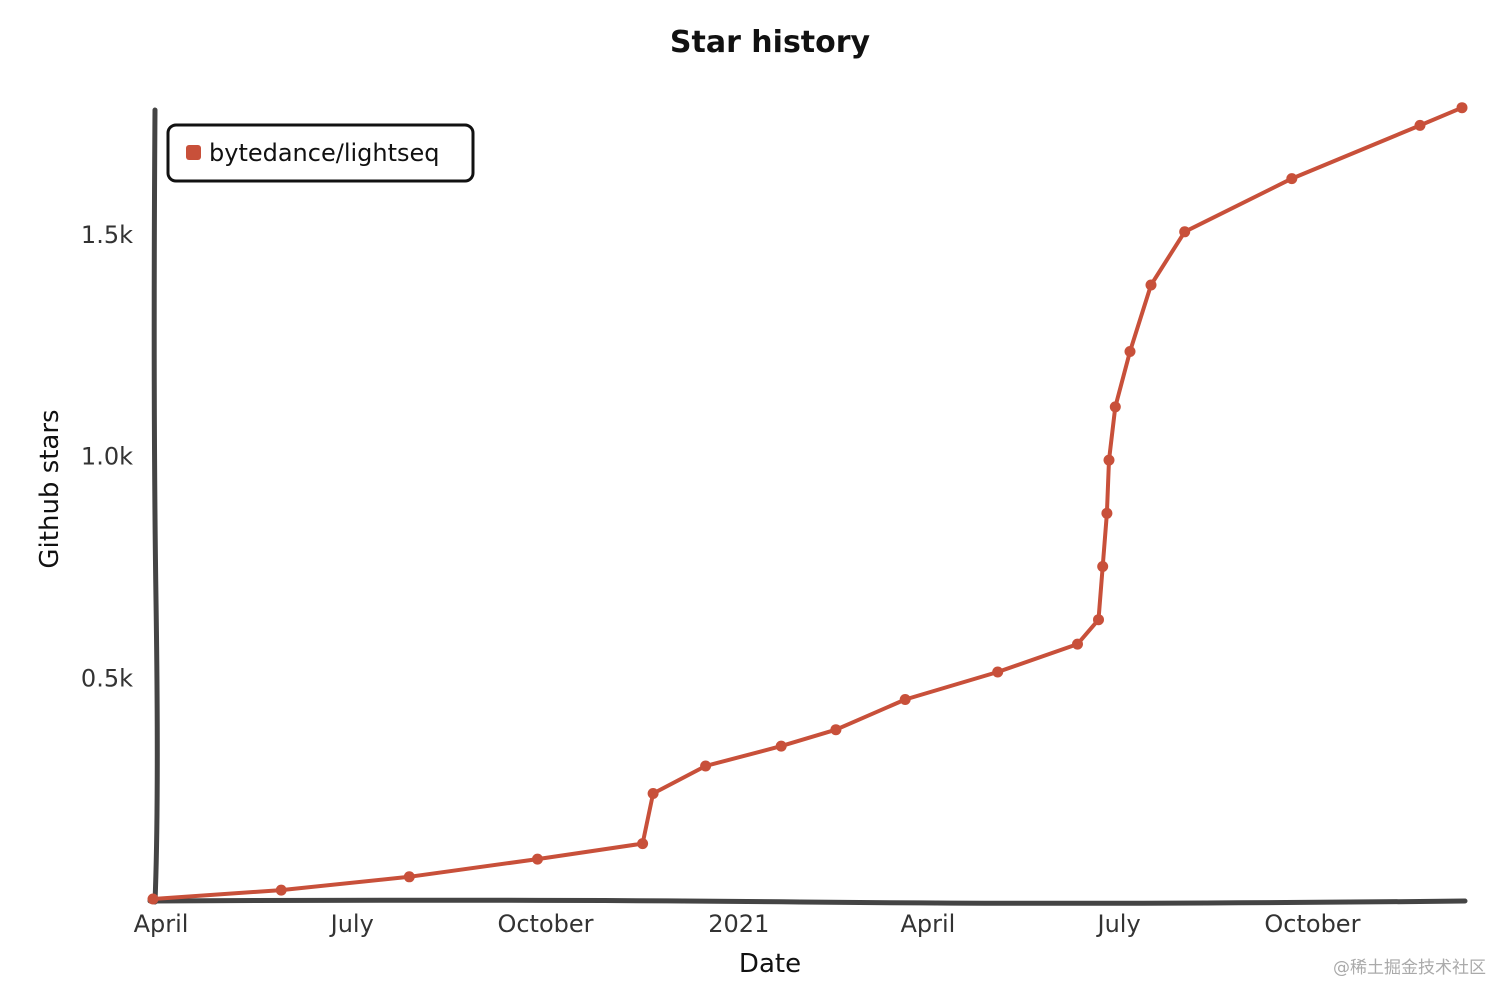  I want to click on x-axis-label: Date, so click(770, 964).